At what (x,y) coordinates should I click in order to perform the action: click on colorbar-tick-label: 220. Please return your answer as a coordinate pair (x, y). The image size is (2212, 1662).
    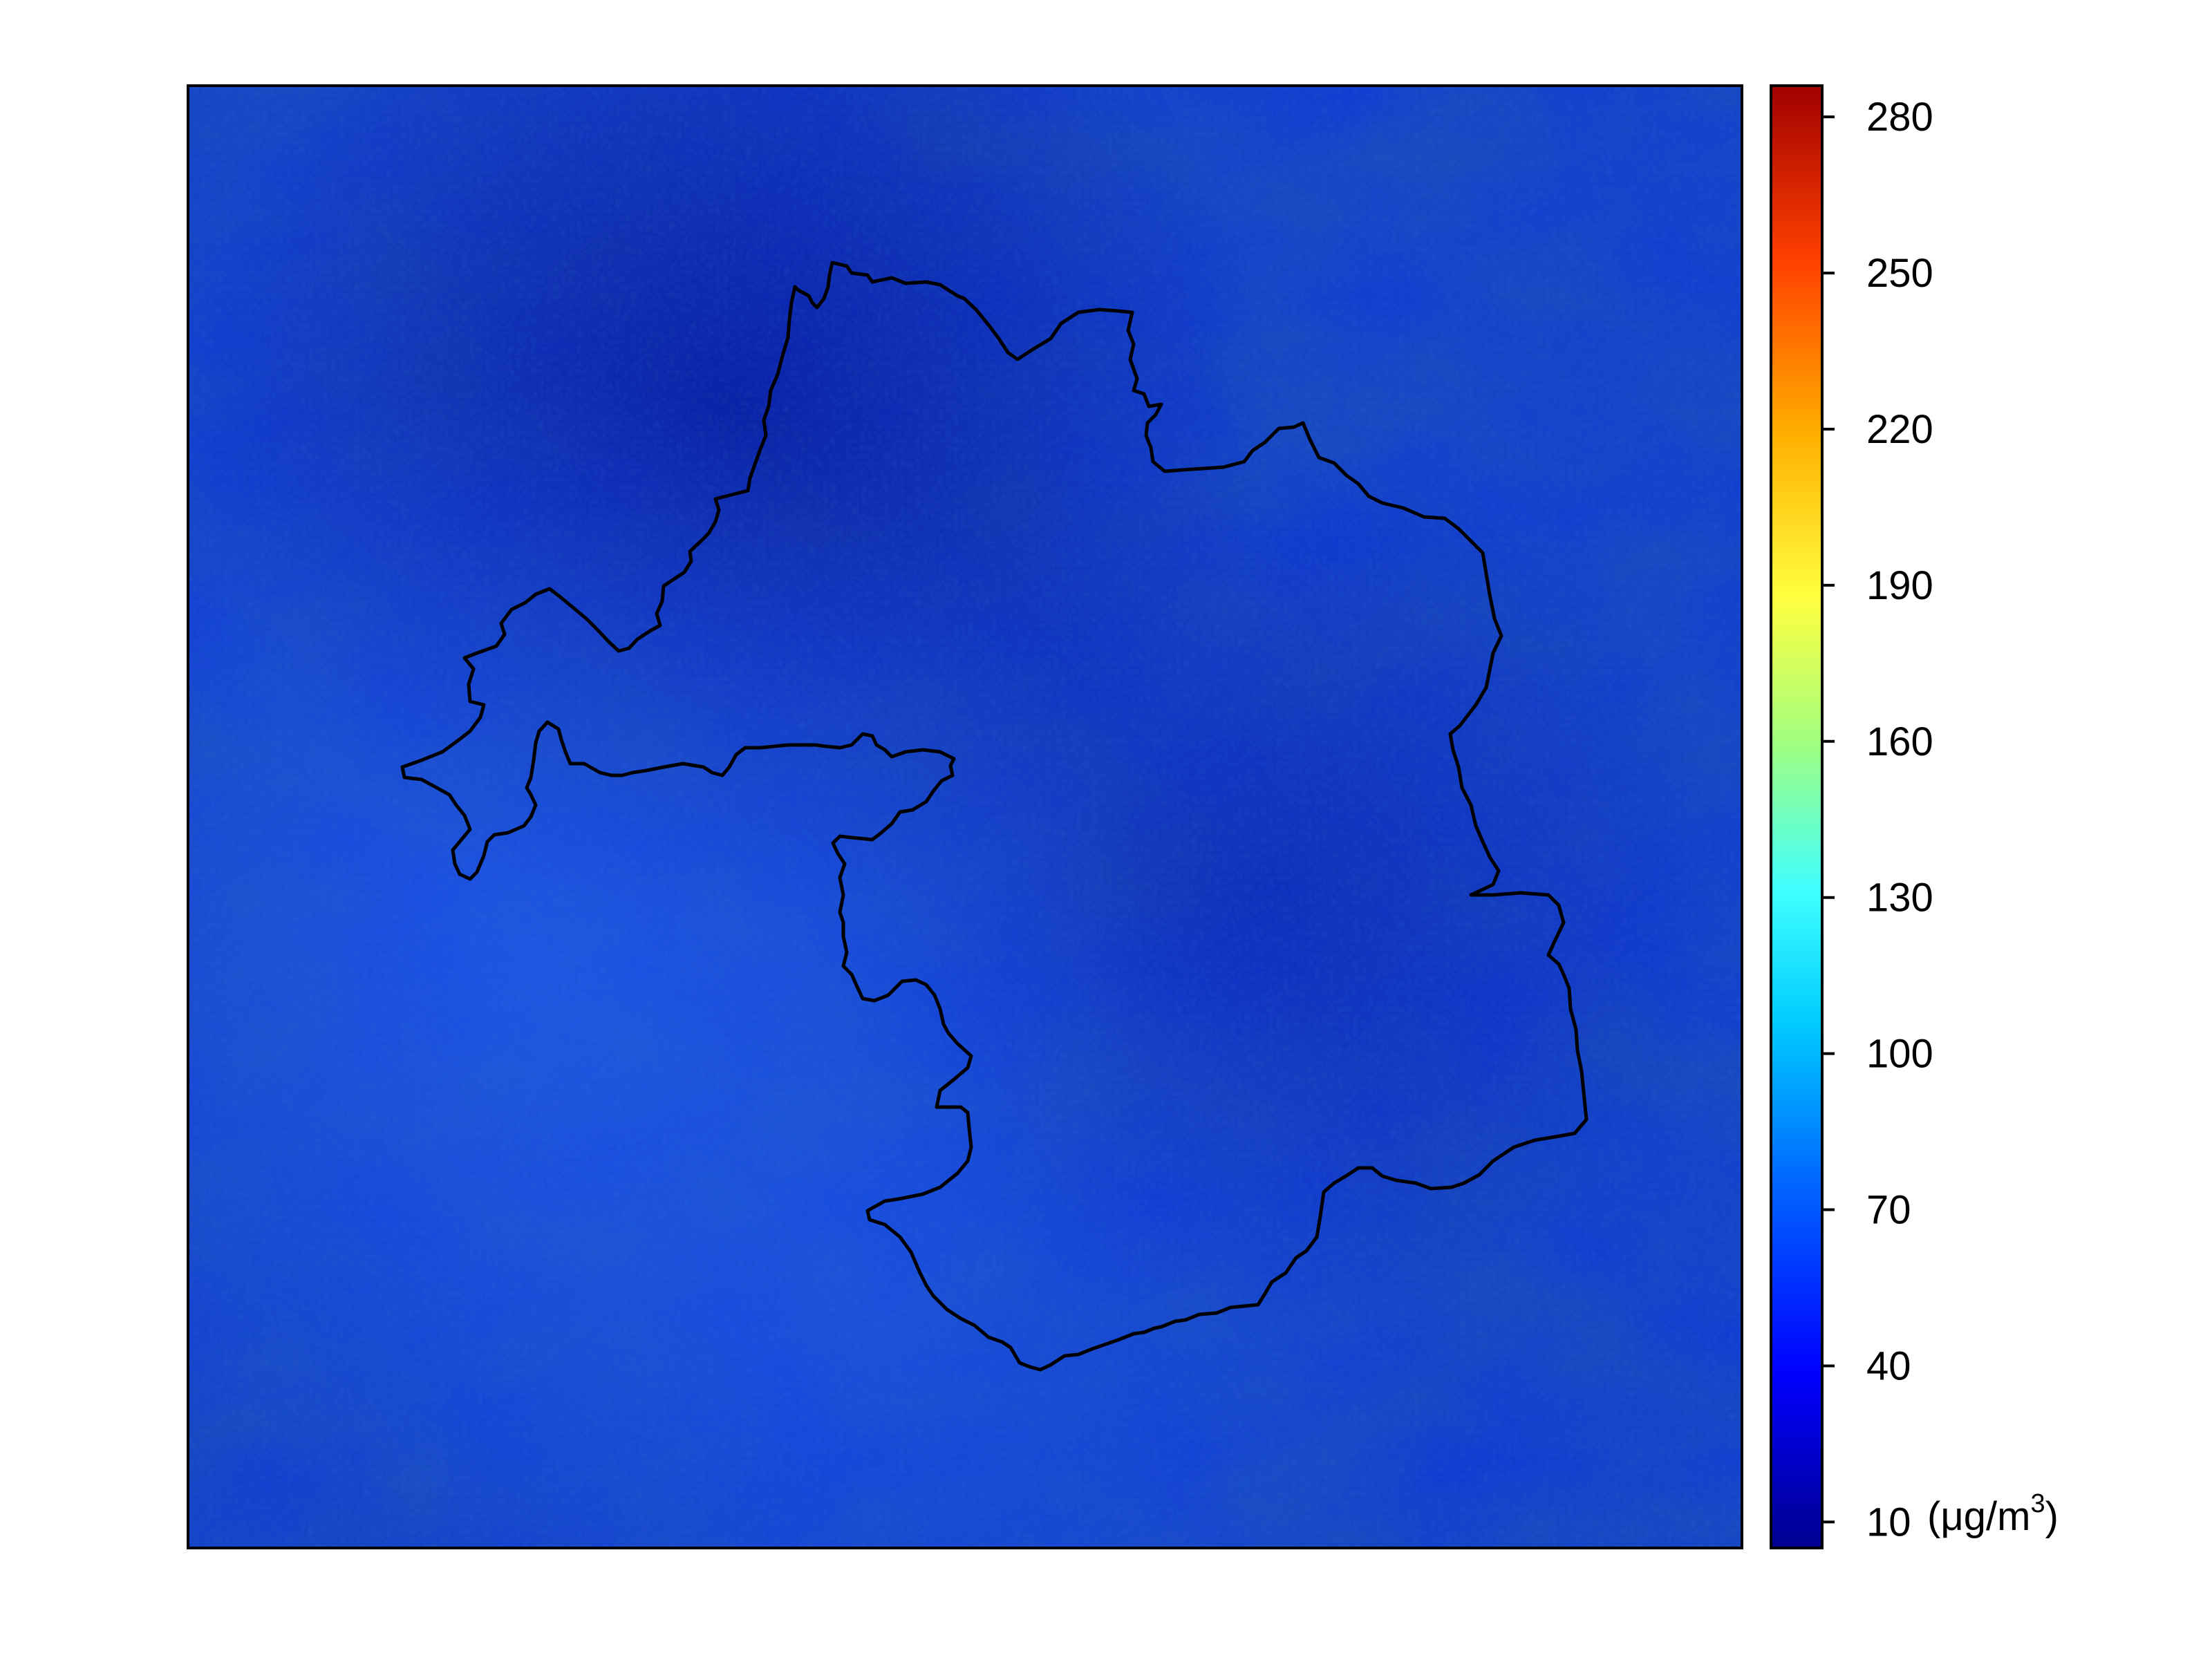
    Looking at the image, I should click on (1900, 430).